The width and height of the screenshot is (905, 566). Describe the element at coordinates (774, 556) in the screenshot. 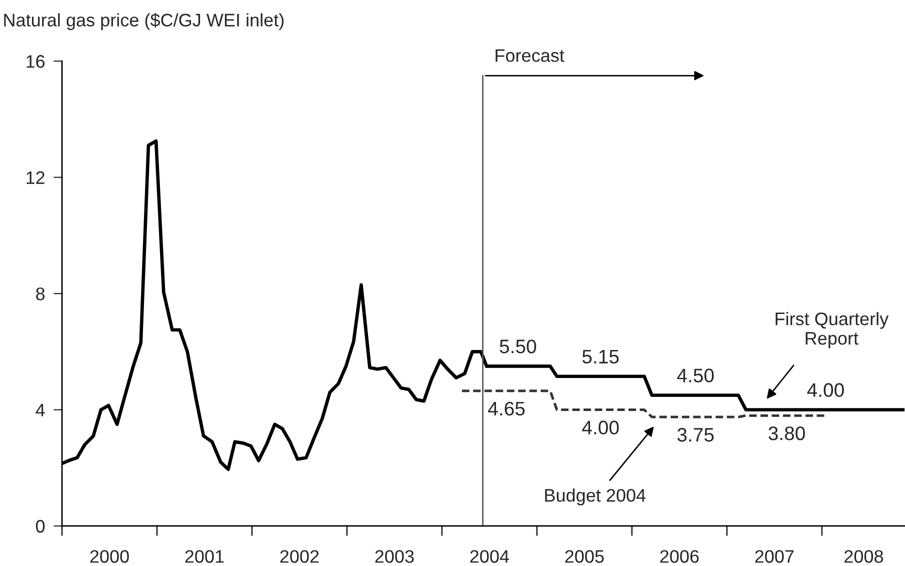

I see `x-tick-label: 2007` at that location.